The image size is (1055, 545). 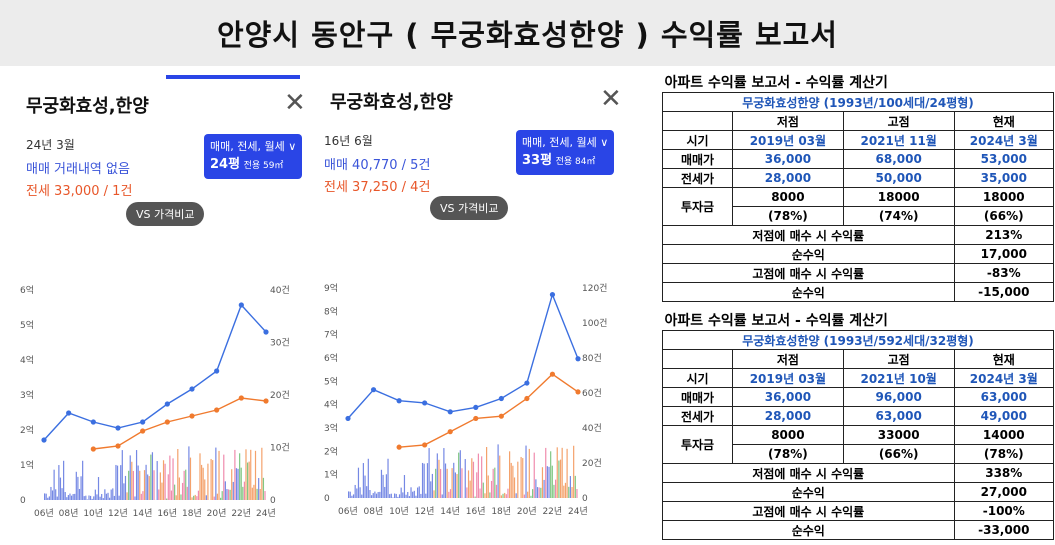 I want to click on cell: 2021년 11월, so click(x=898, y=140).